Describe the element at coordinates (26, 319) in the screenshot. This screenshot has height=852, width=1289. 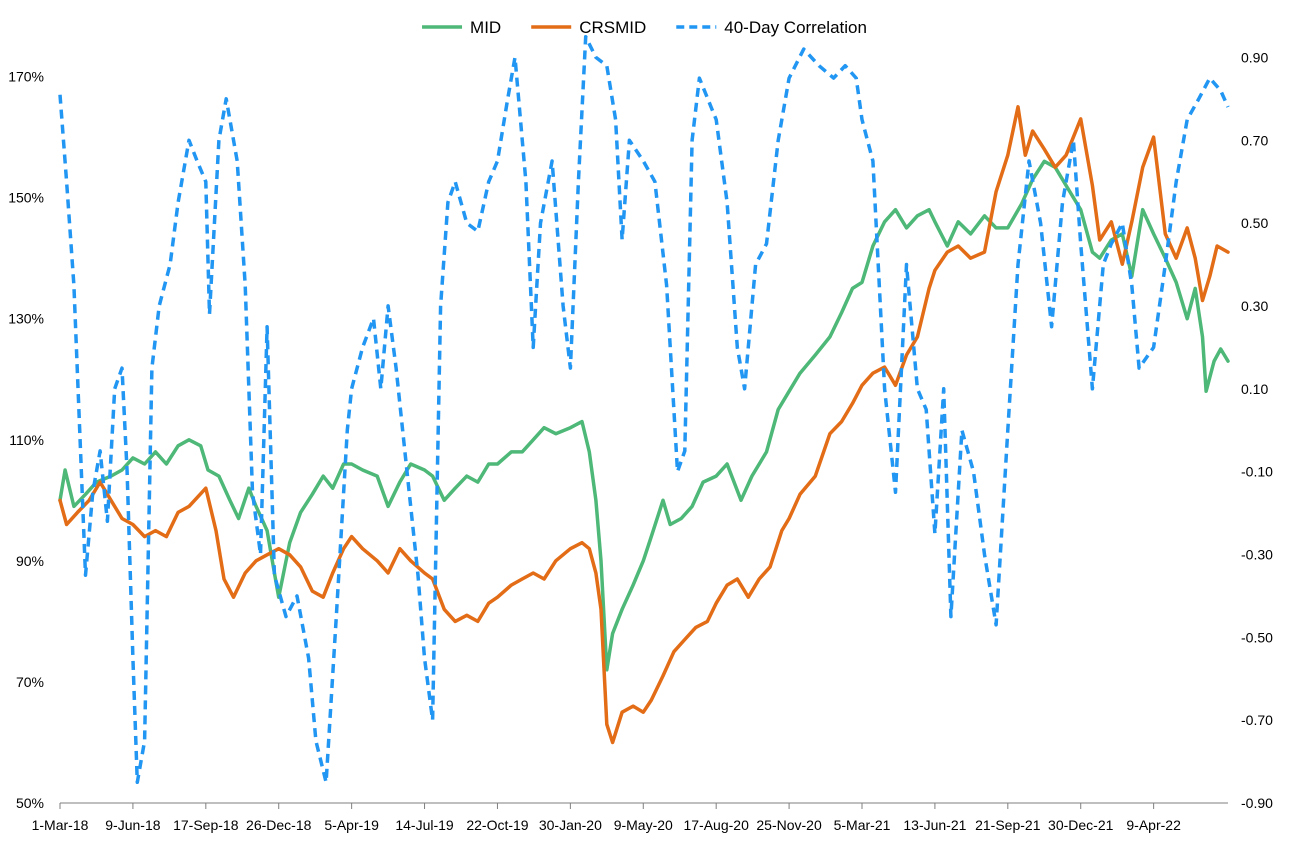
I see `y-left-tick-label: 130%` at that location.